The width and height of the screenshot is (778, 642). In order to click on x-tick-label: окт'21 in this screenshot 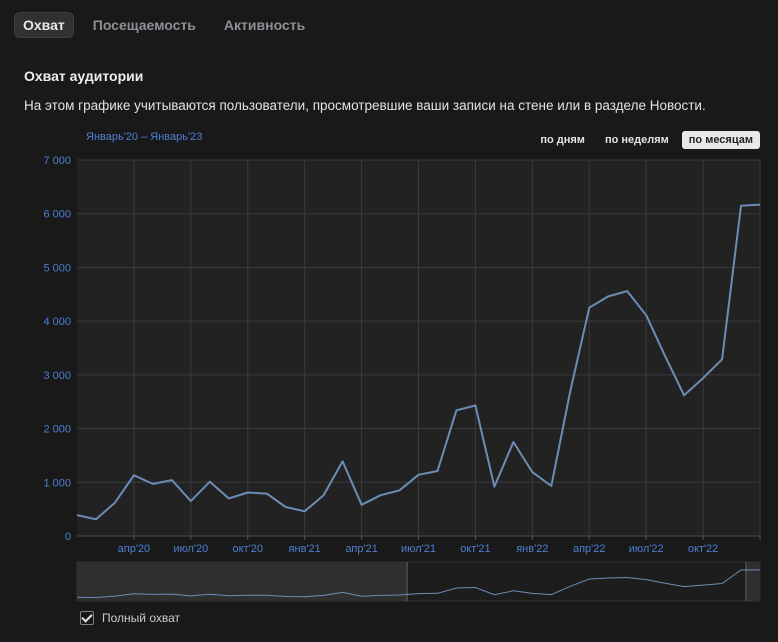, I will do `click(475, 549)`.